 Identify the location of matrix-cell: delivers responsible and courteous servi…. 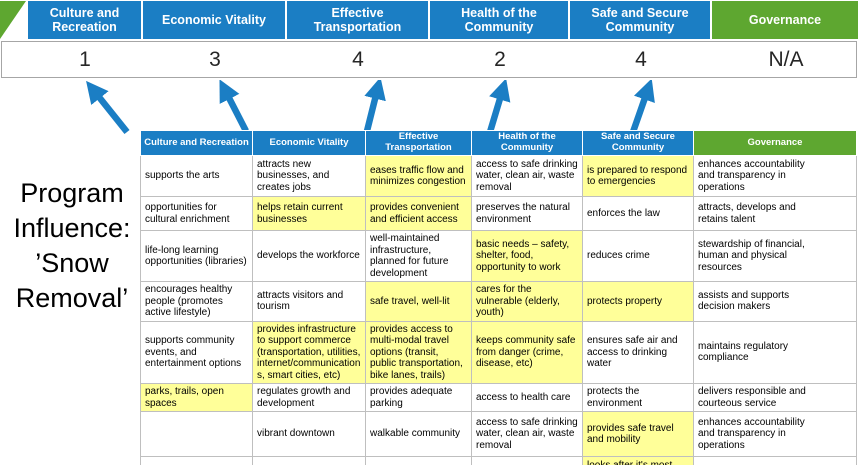
(775, 397).